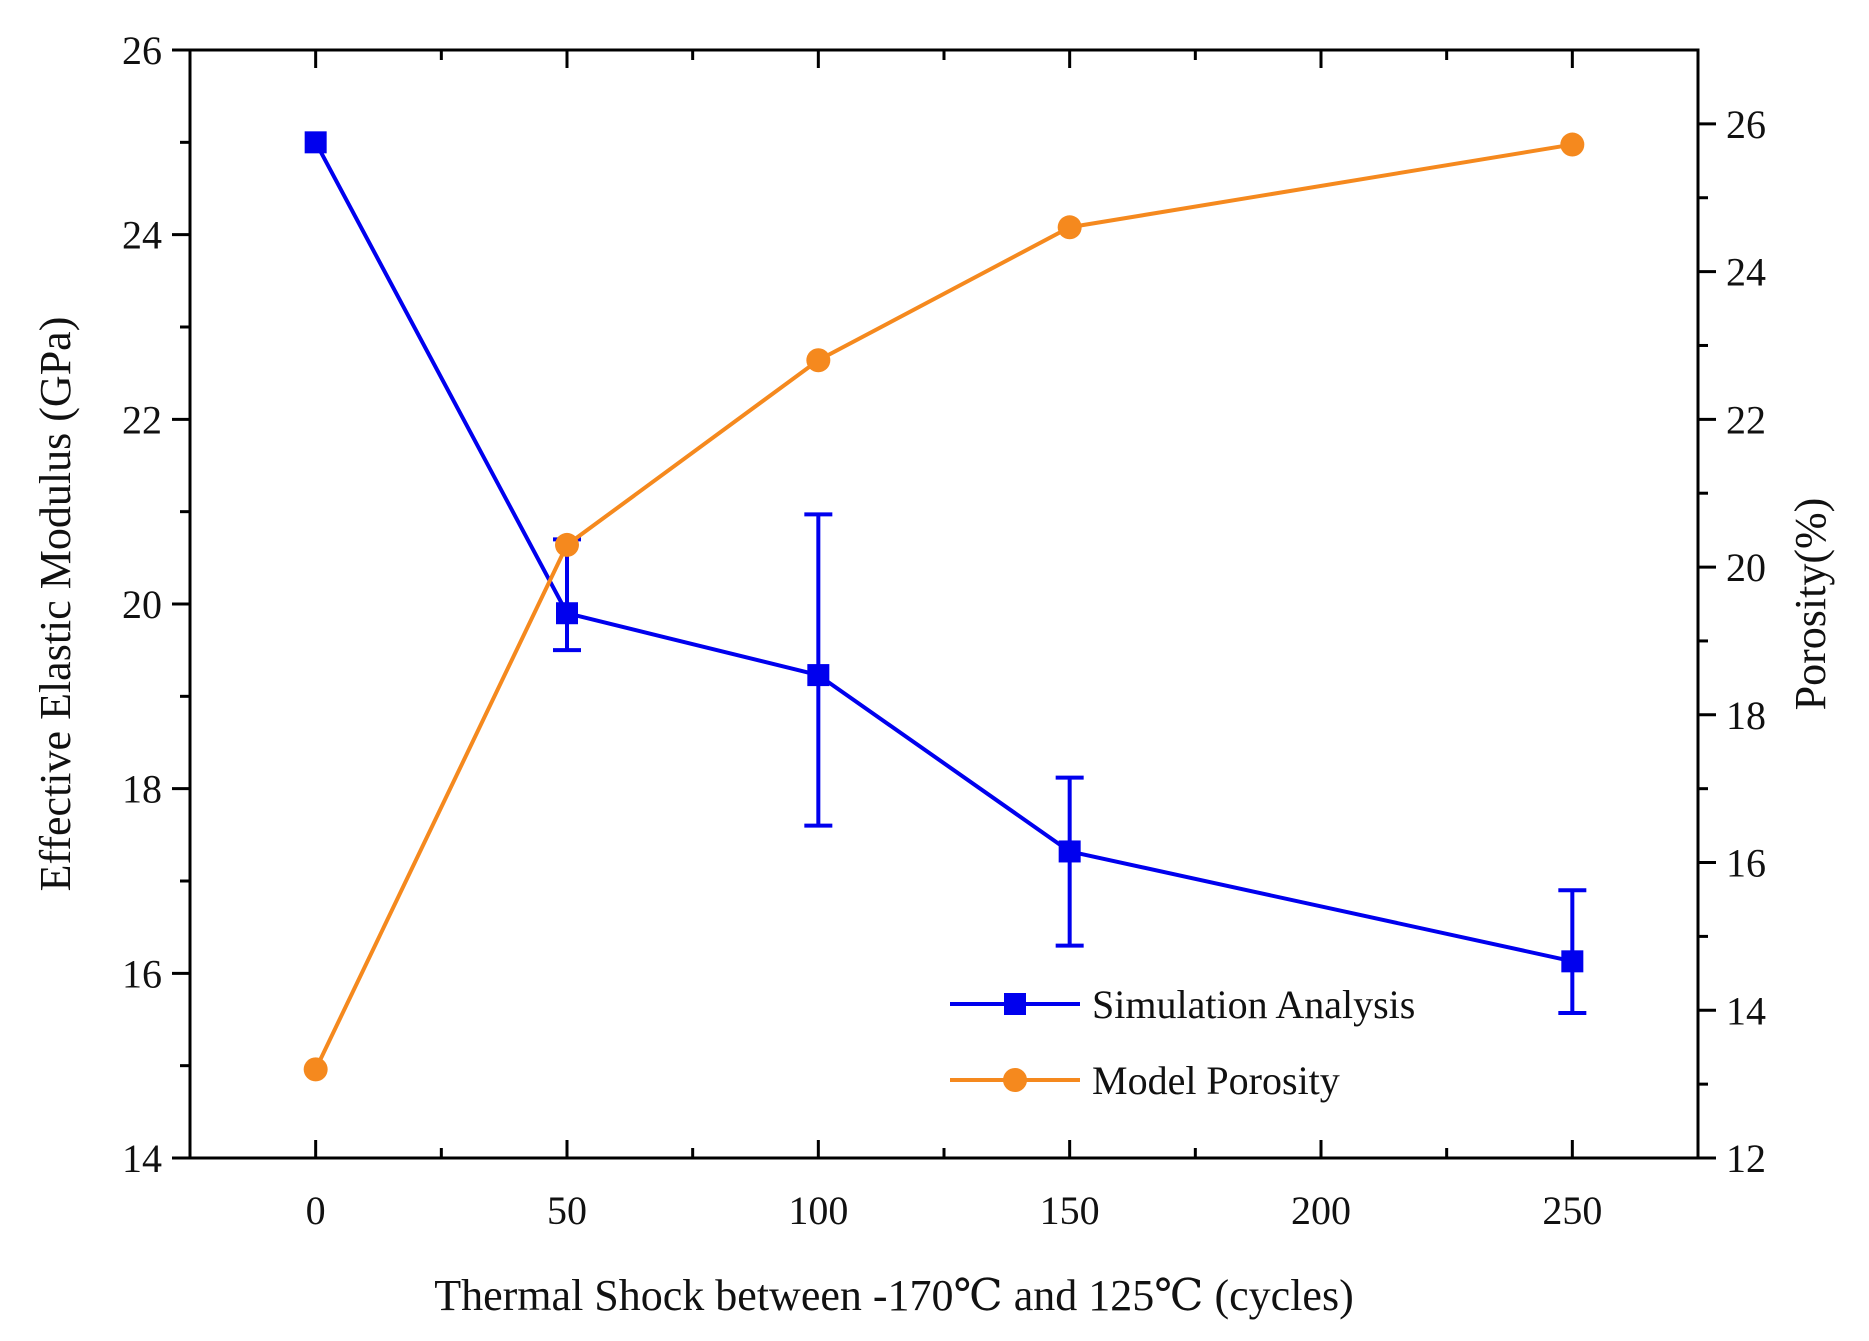 This screenshot has height=1341, width=1869. What do you see at coordinates (142, 973) in the screenshot?
I see `y-tick-label: 16` at bounding box center [142, 973].